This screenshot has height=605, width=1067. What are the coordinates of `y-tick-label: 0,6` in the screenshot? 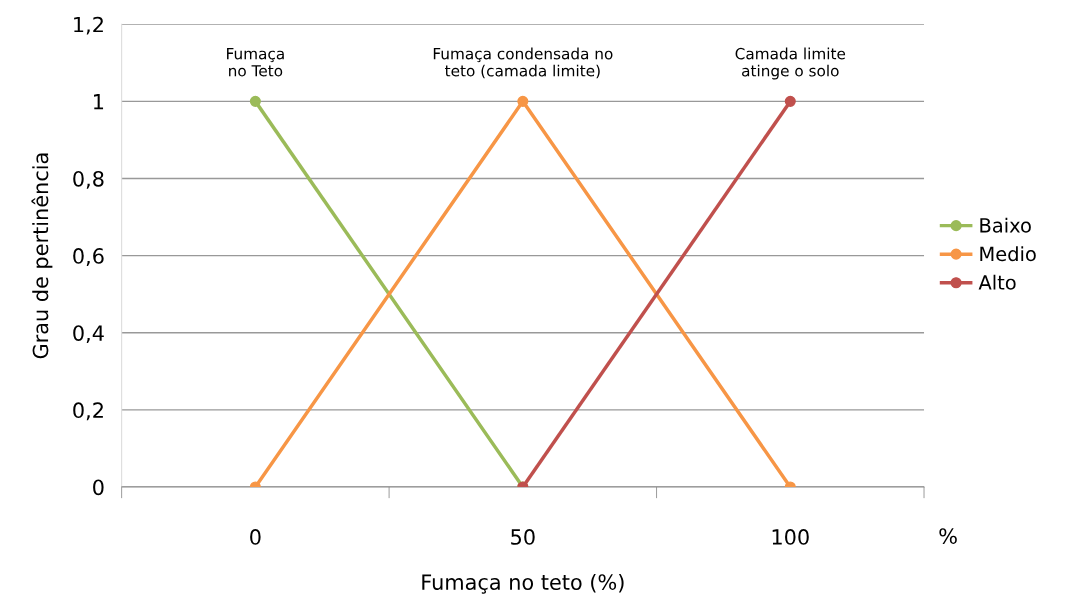 It's located at (88, 257).